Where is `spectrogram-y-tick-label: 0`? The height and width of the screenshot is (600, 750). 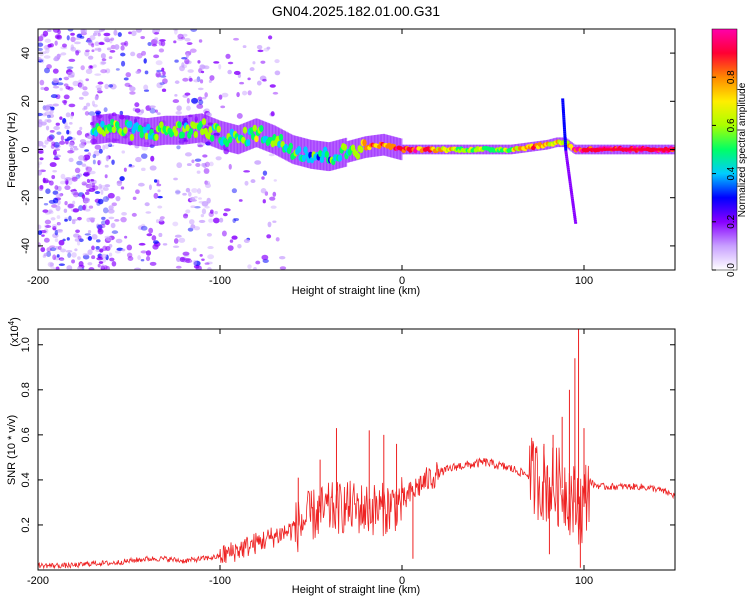
spectrogram-y-tick-label: 0 is located at coordinates (26, 149).